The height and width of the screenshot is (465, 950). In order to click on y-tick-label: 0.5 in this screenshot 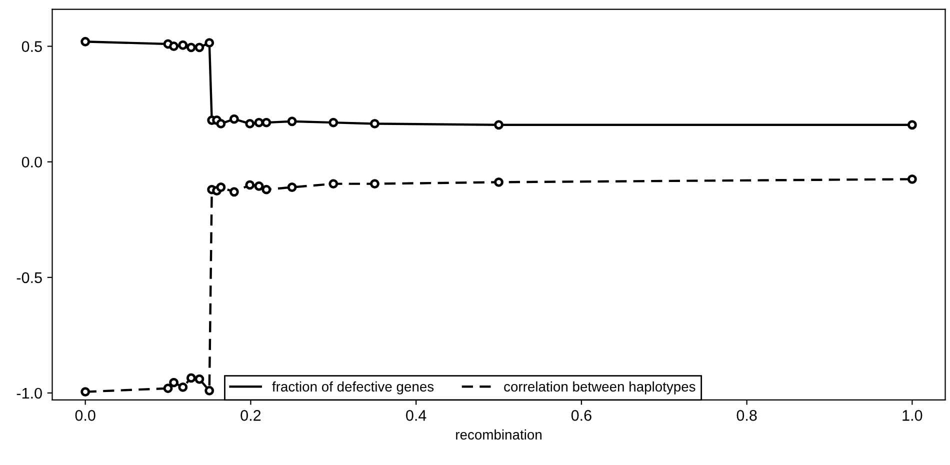, I will do `click(32, 46)`.